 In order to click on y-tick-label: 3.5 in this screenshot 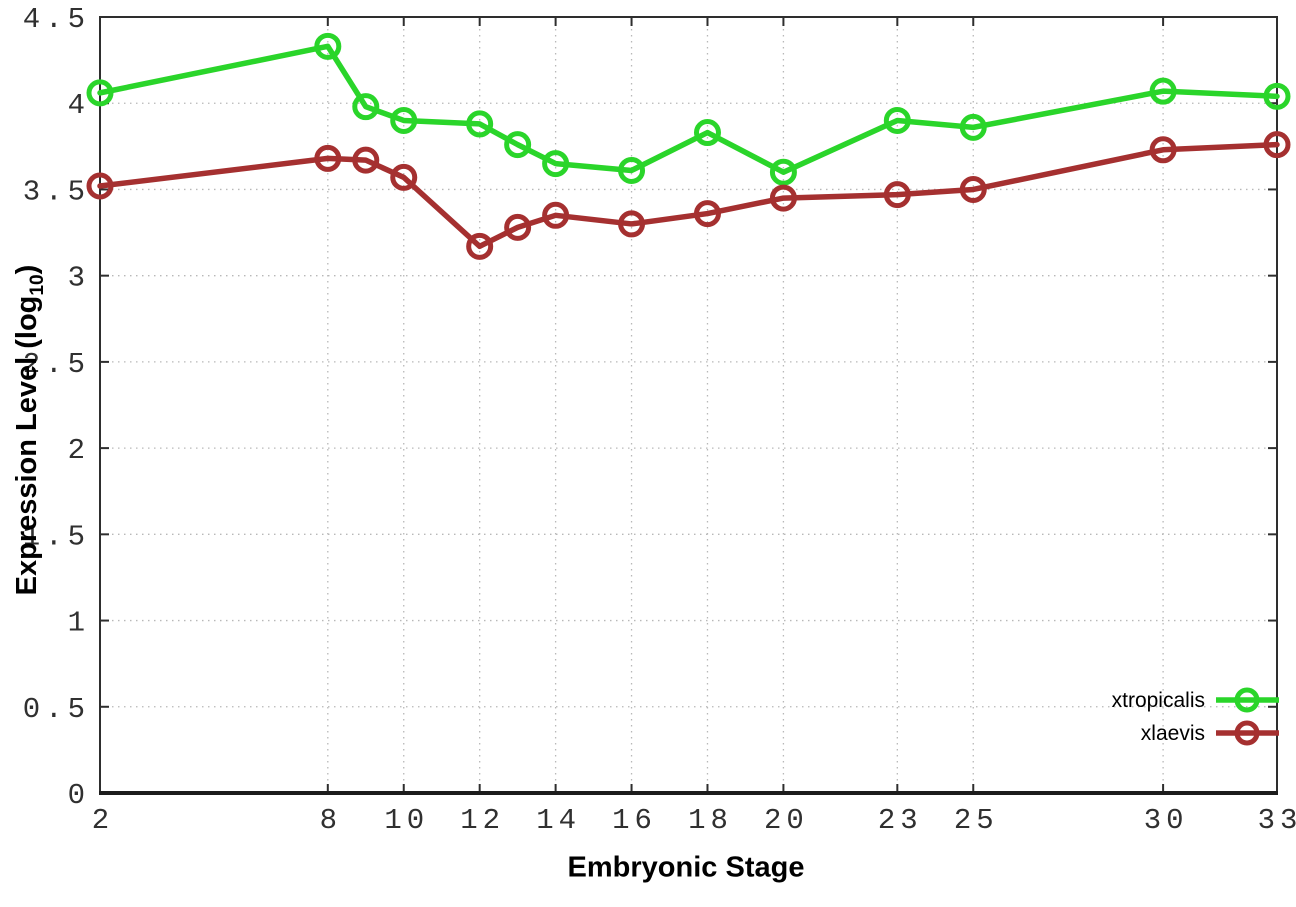, I will do `click(56, 191)`.